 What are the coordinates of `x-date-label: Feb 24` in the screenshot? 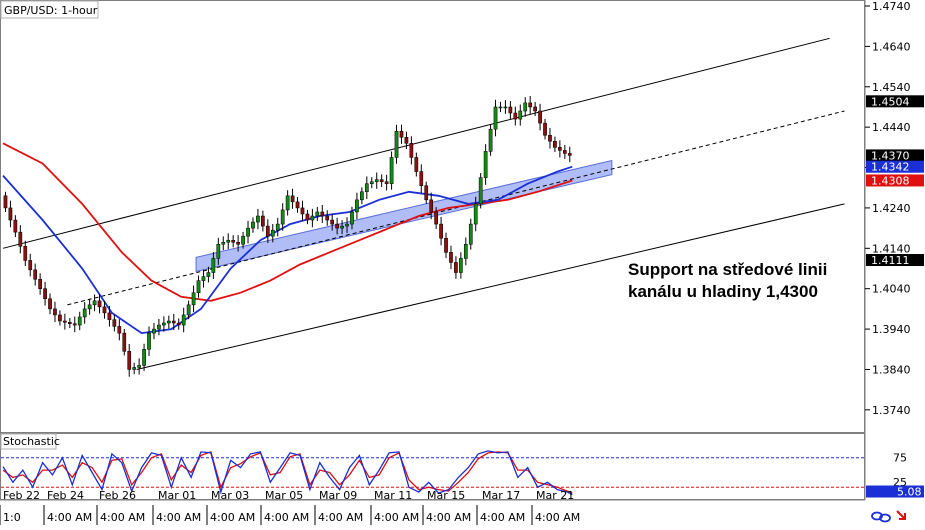 It's located at (65, 495).